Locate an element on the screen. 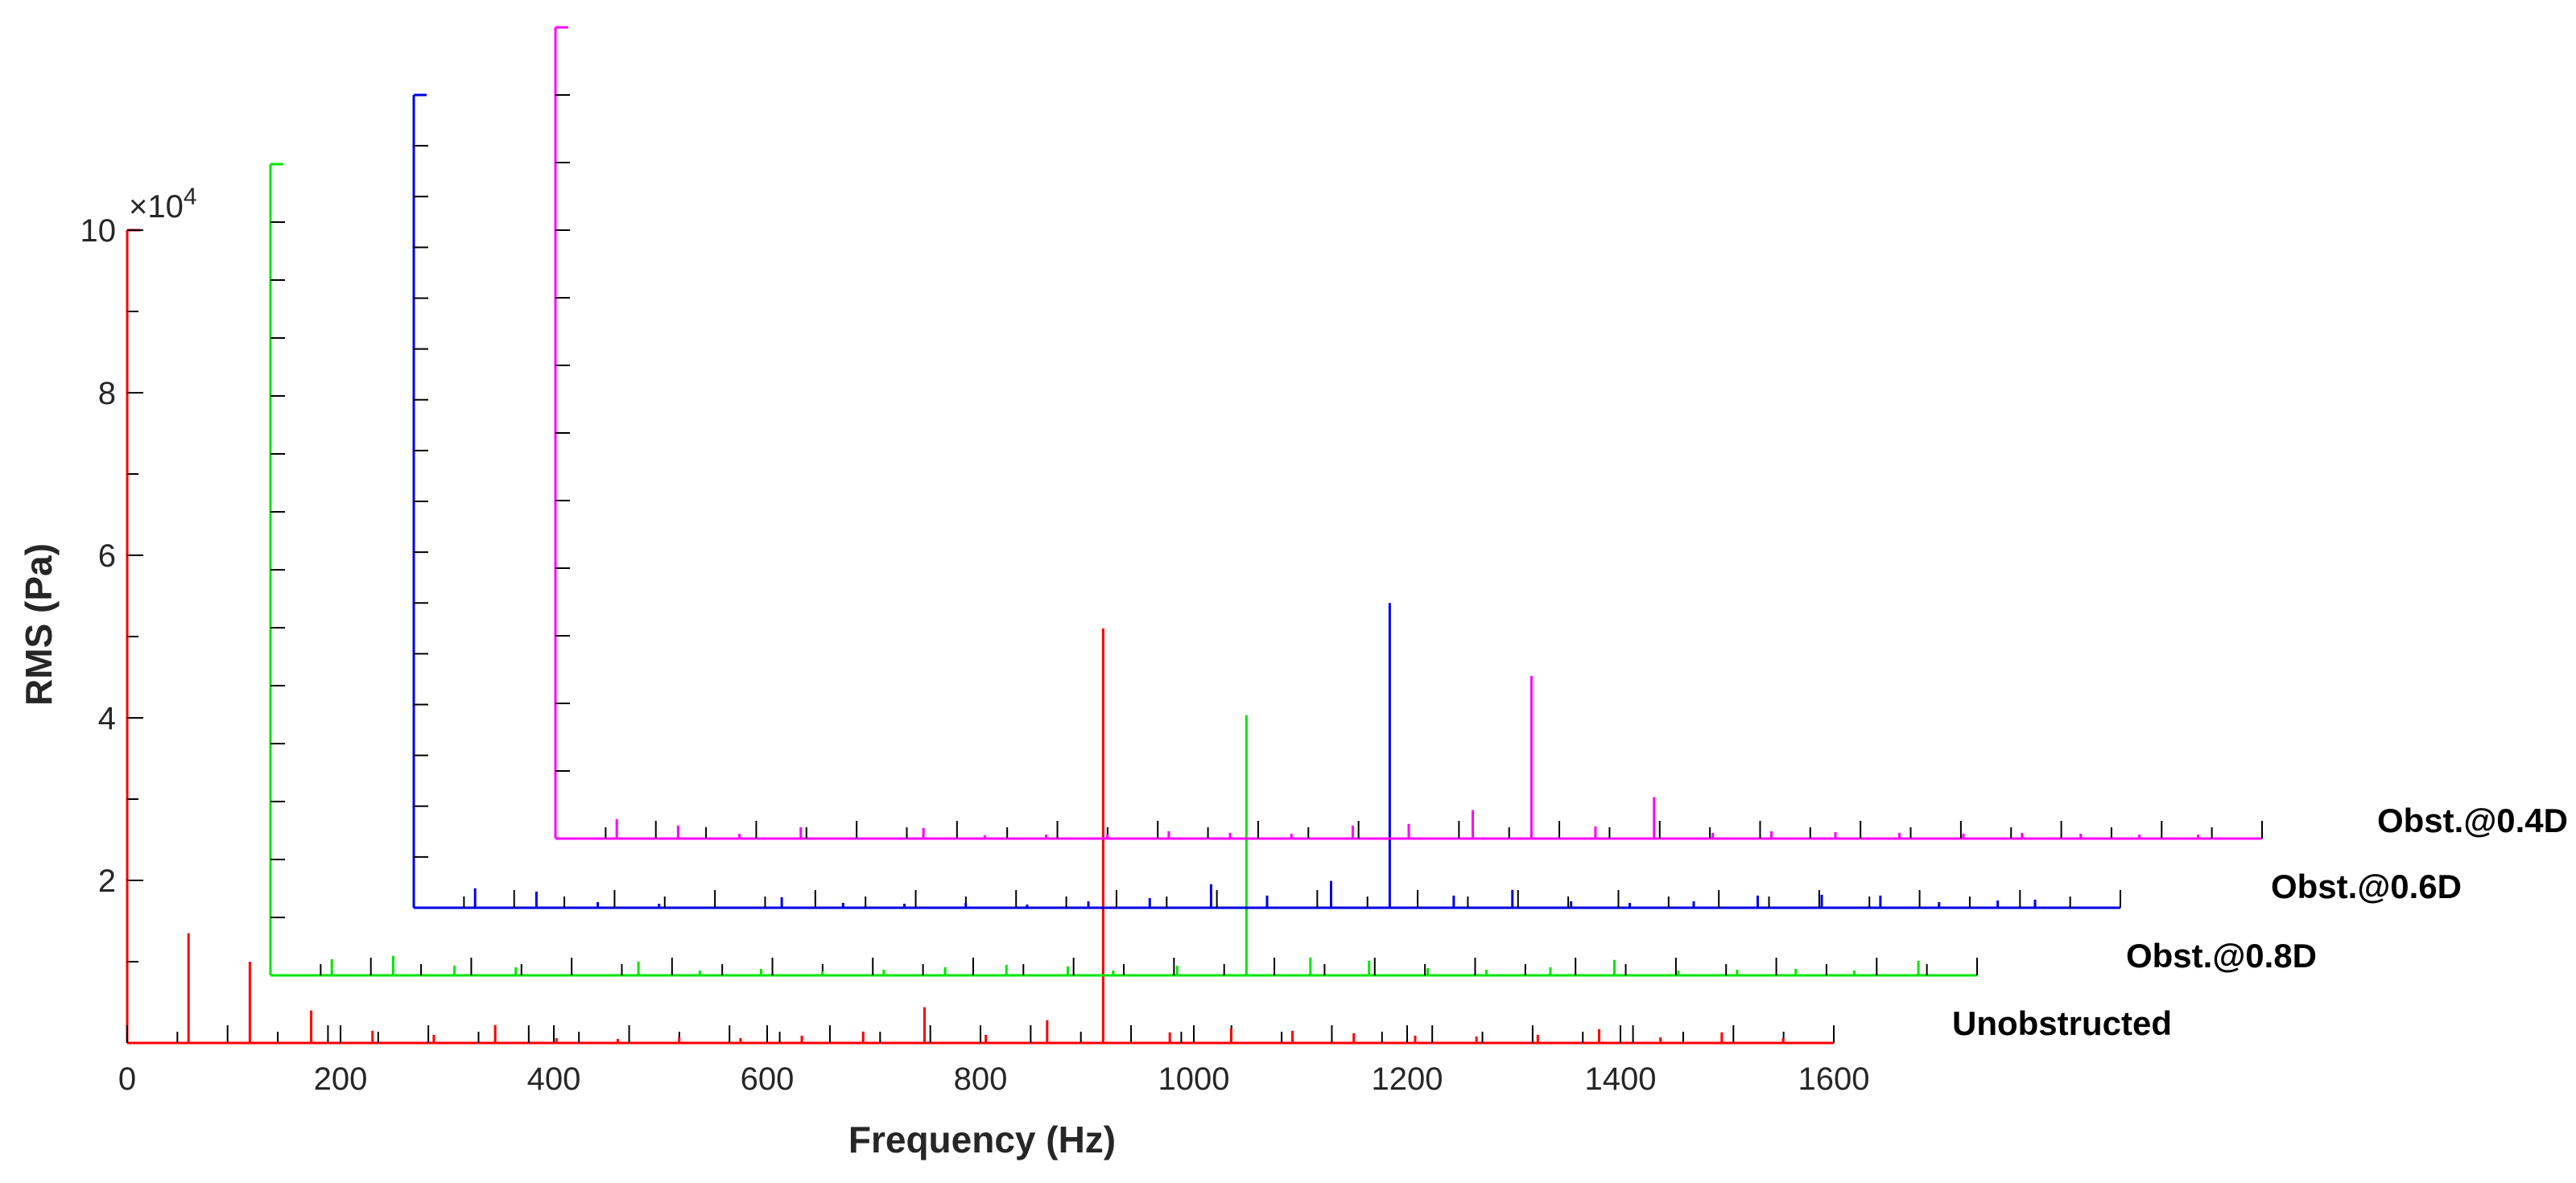 Image resolution: width=2576 pixels, height=1183 pixels. y-exponent-prefix: ×10 is located at coordinates (156, 207).